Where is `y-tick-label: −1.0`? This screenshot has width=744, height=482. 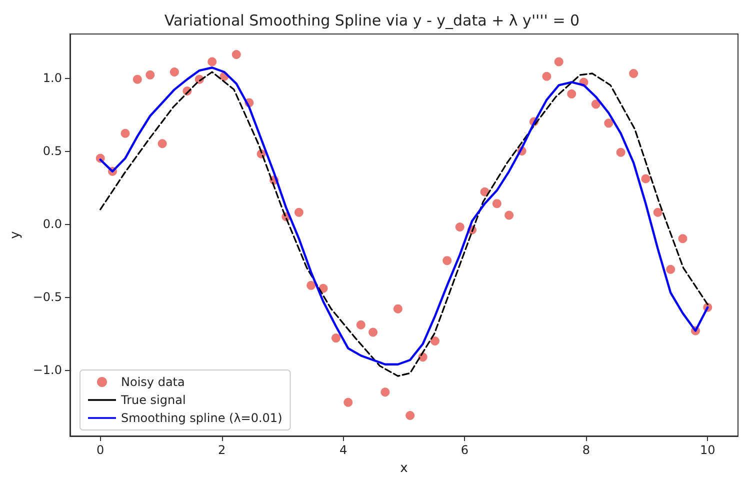 y-tick-label: −1.0 is located at coordinates (47, 370).